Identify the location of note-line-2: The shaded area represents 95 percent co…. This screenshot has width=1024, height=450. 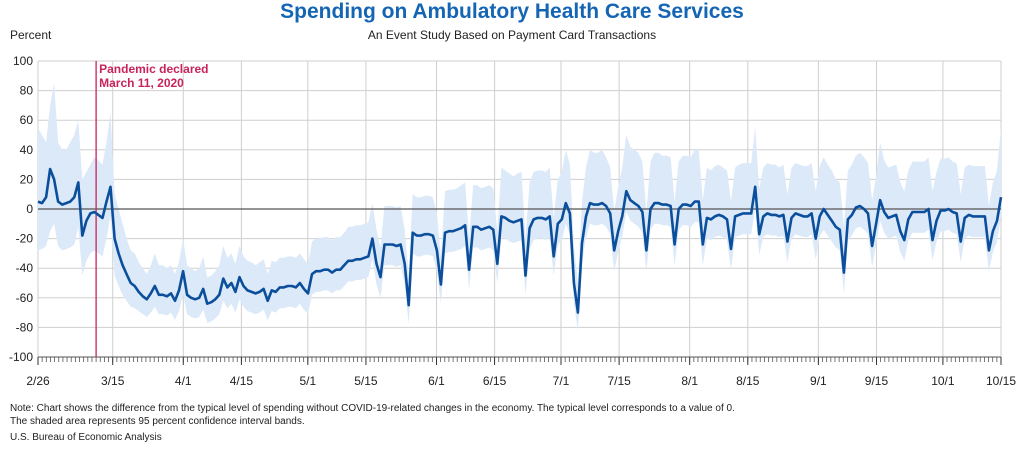
(157, 421).